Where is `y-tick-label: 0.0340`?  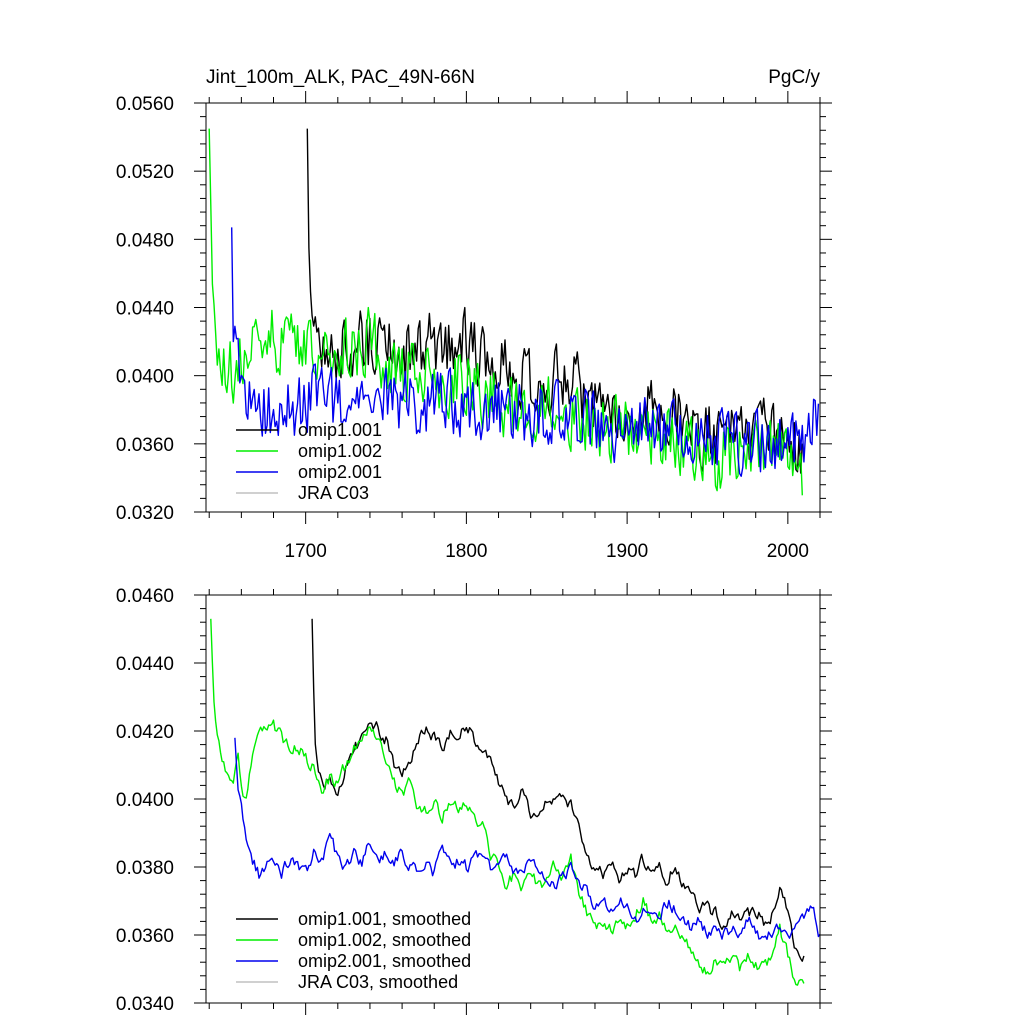 y-tick-label: 0.0340 is located at coordinates (145, 1004).